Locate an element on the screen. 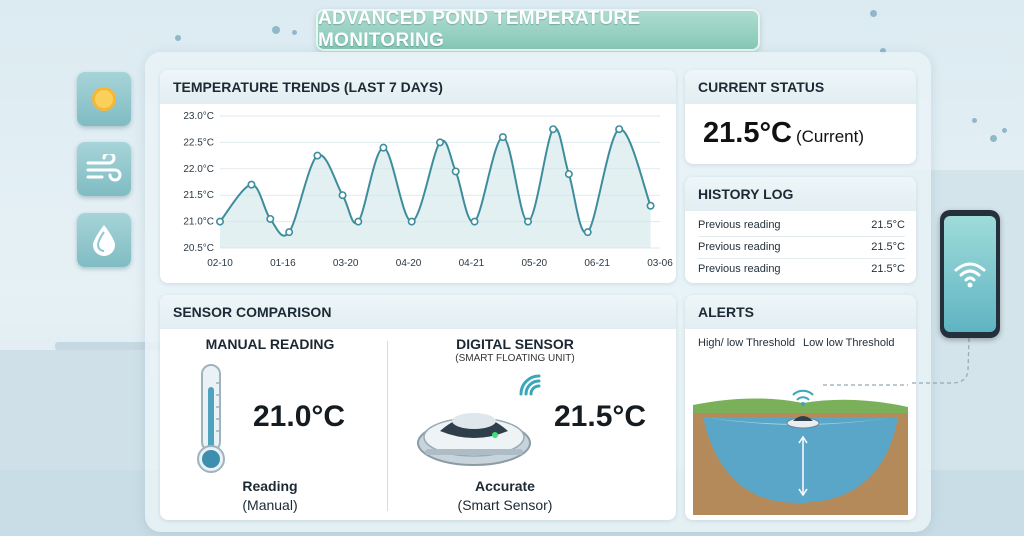 This screenshot has width=1024, height=536. wind-icon is located at coordinates (104, 168).